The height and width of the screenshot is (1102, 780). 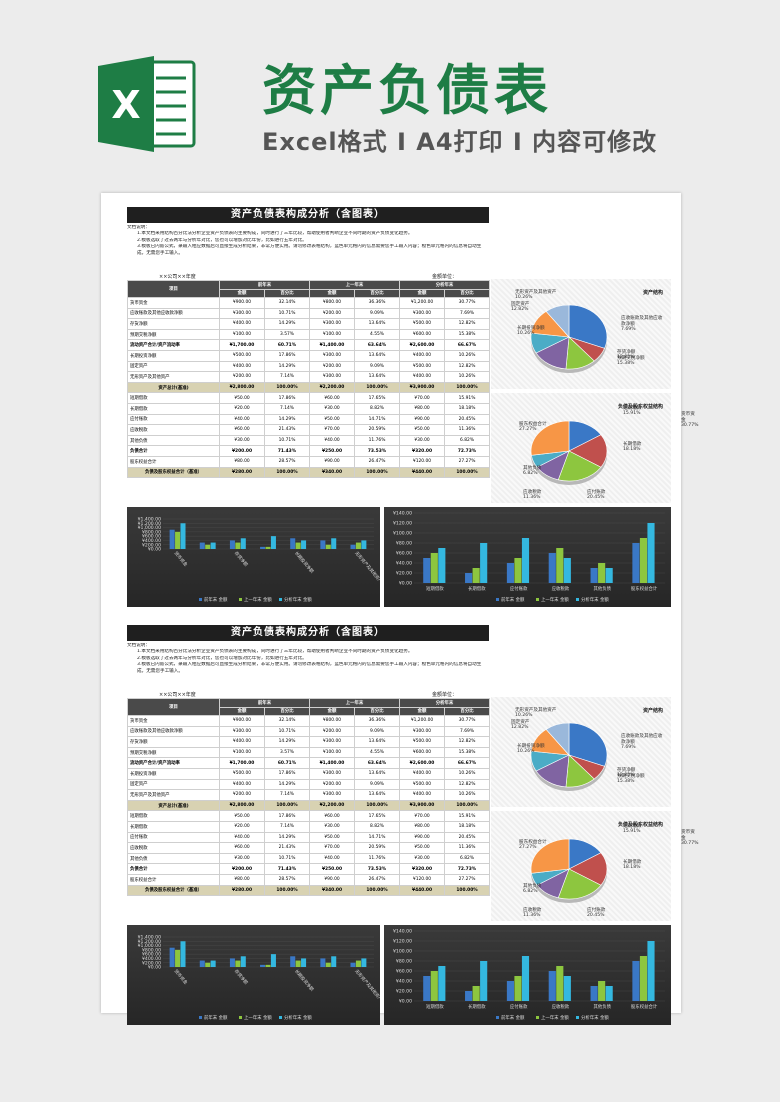 What do you see at coordinates (422, 334) in the screenshot?
I see `table-cell: ¥600.00` at bounding box center [422, 334].